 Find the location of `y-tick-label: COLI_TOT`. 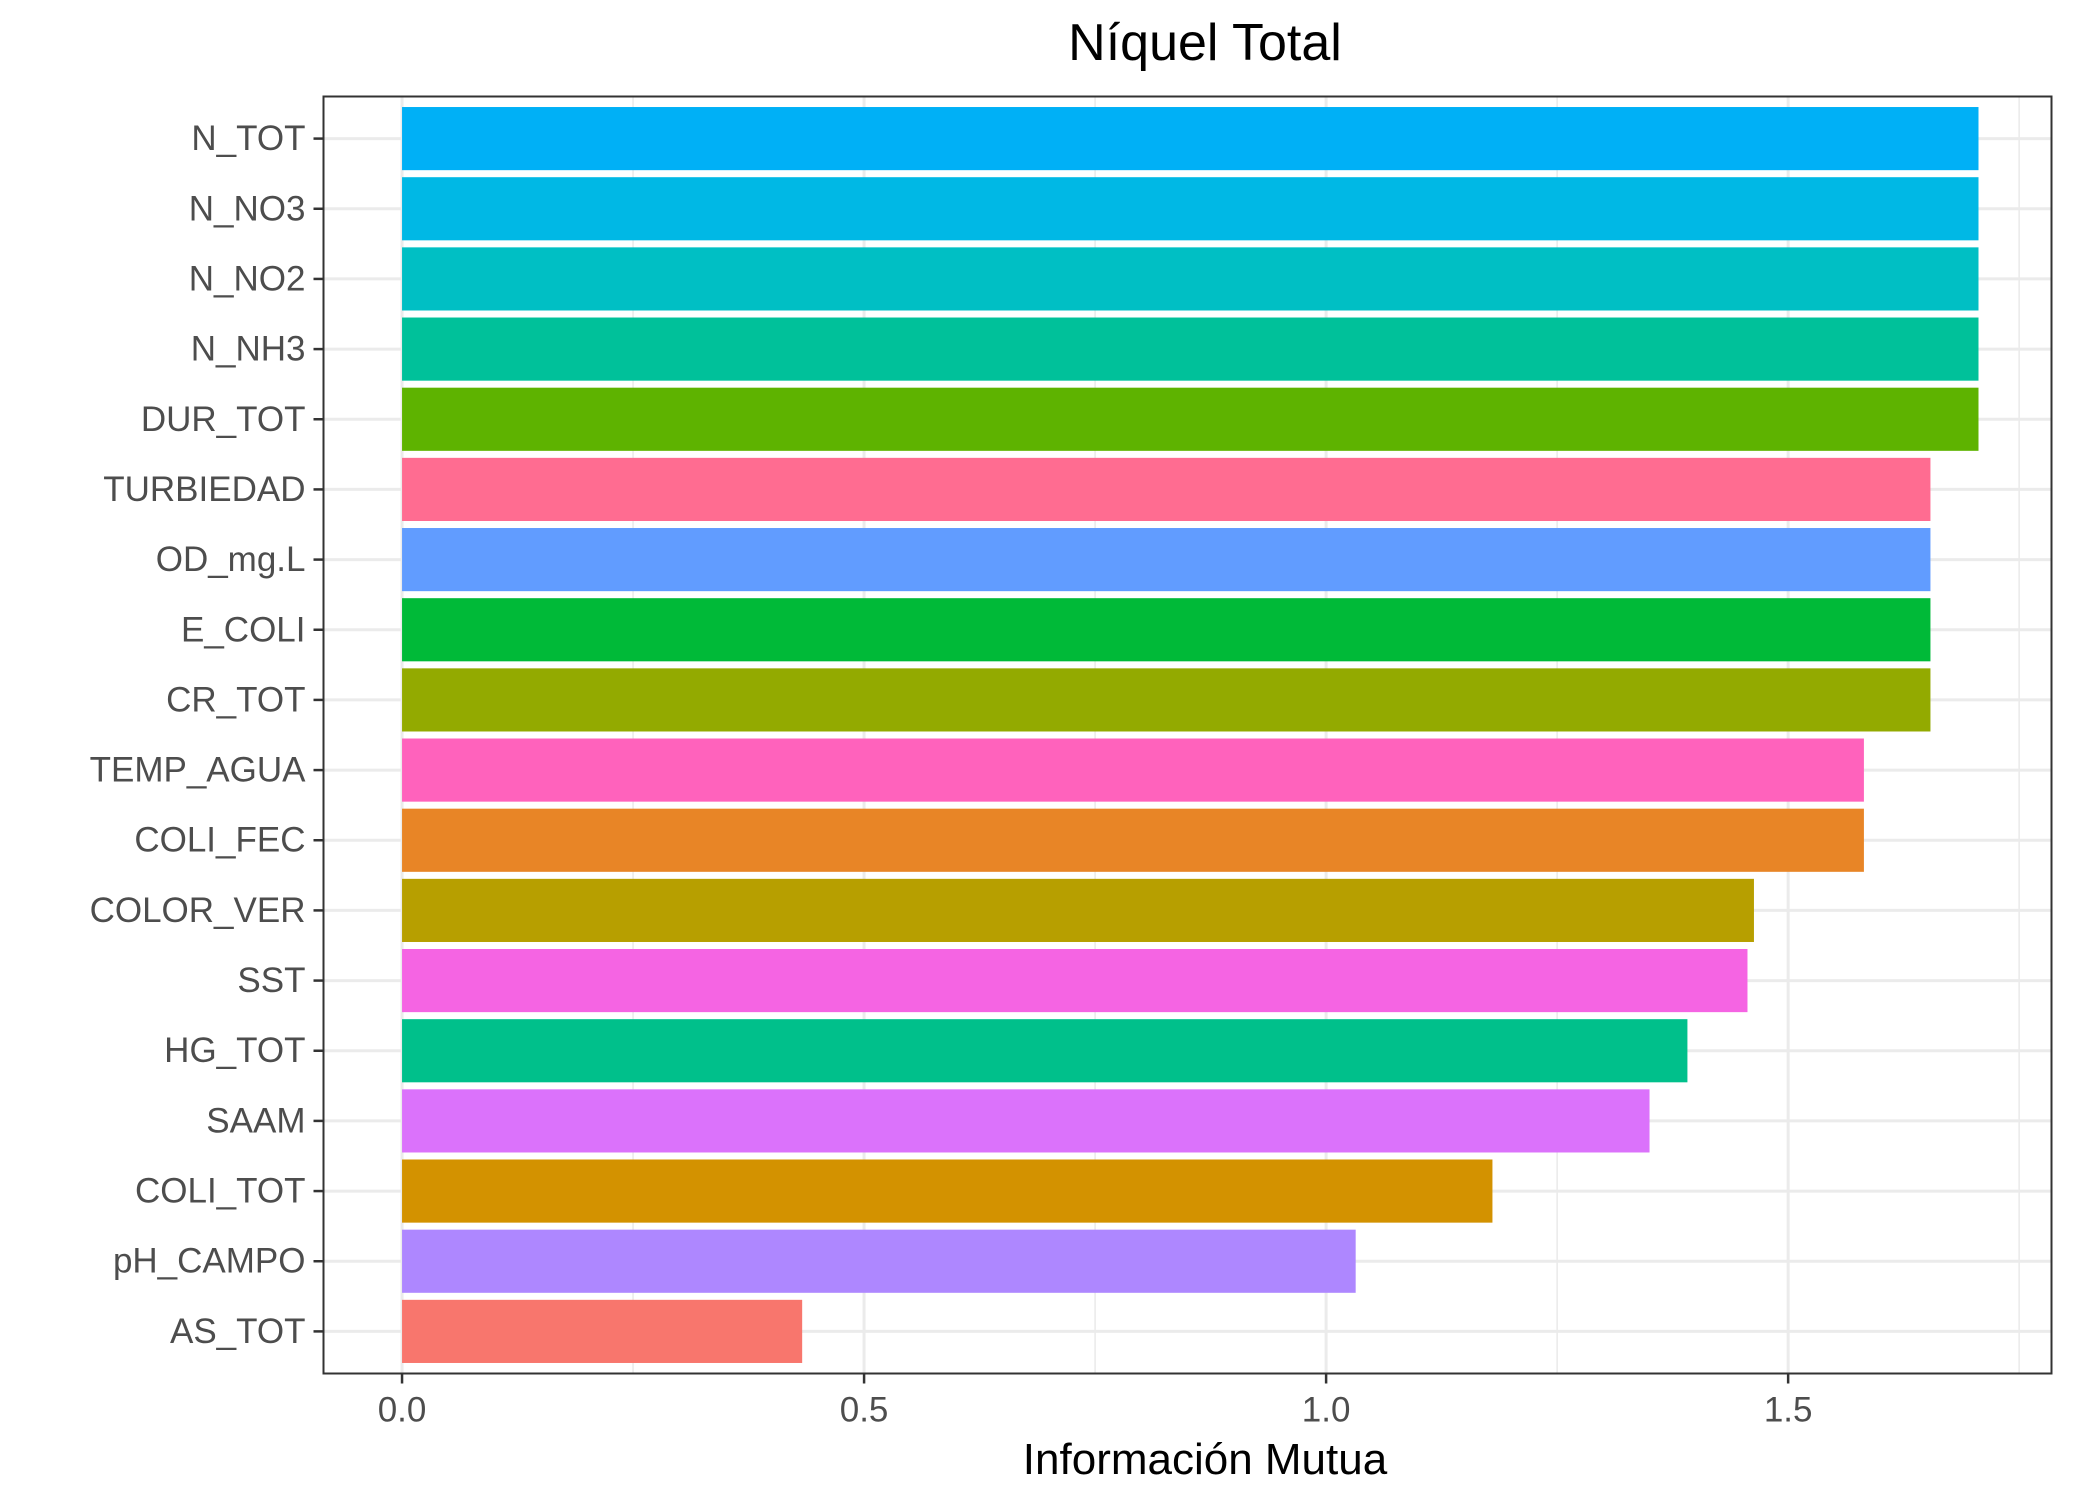

y-tick-label: COLI_TOT is located at coordinates (220, 1191).